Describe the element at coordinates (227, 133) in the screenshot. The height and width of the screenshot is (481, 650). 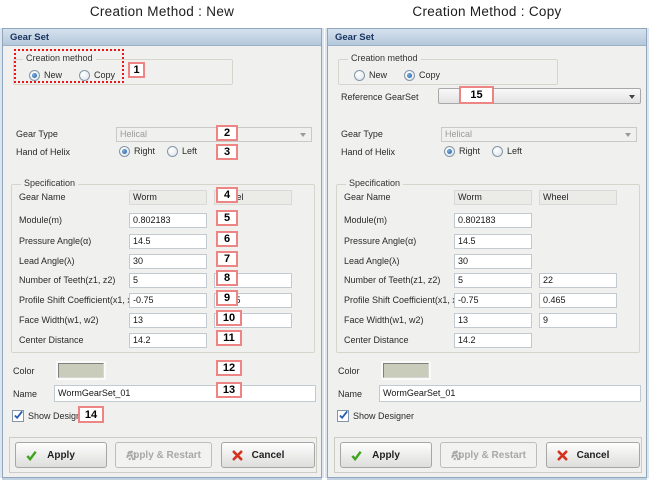
I see `annotation-badge-2: 2` at that location.